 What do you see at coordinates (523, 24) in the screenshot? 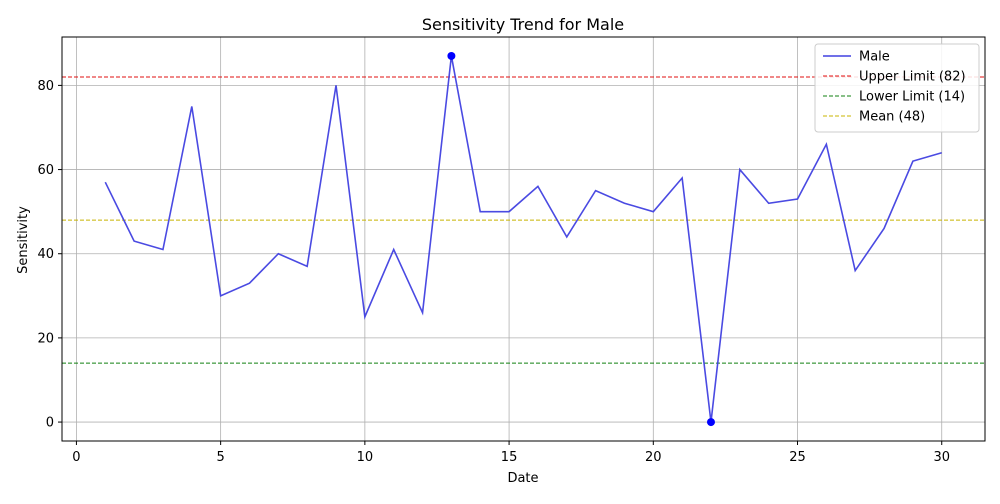
I see `chart-title: Sensitivity Trend for Male` at bounding box center [523, 24].